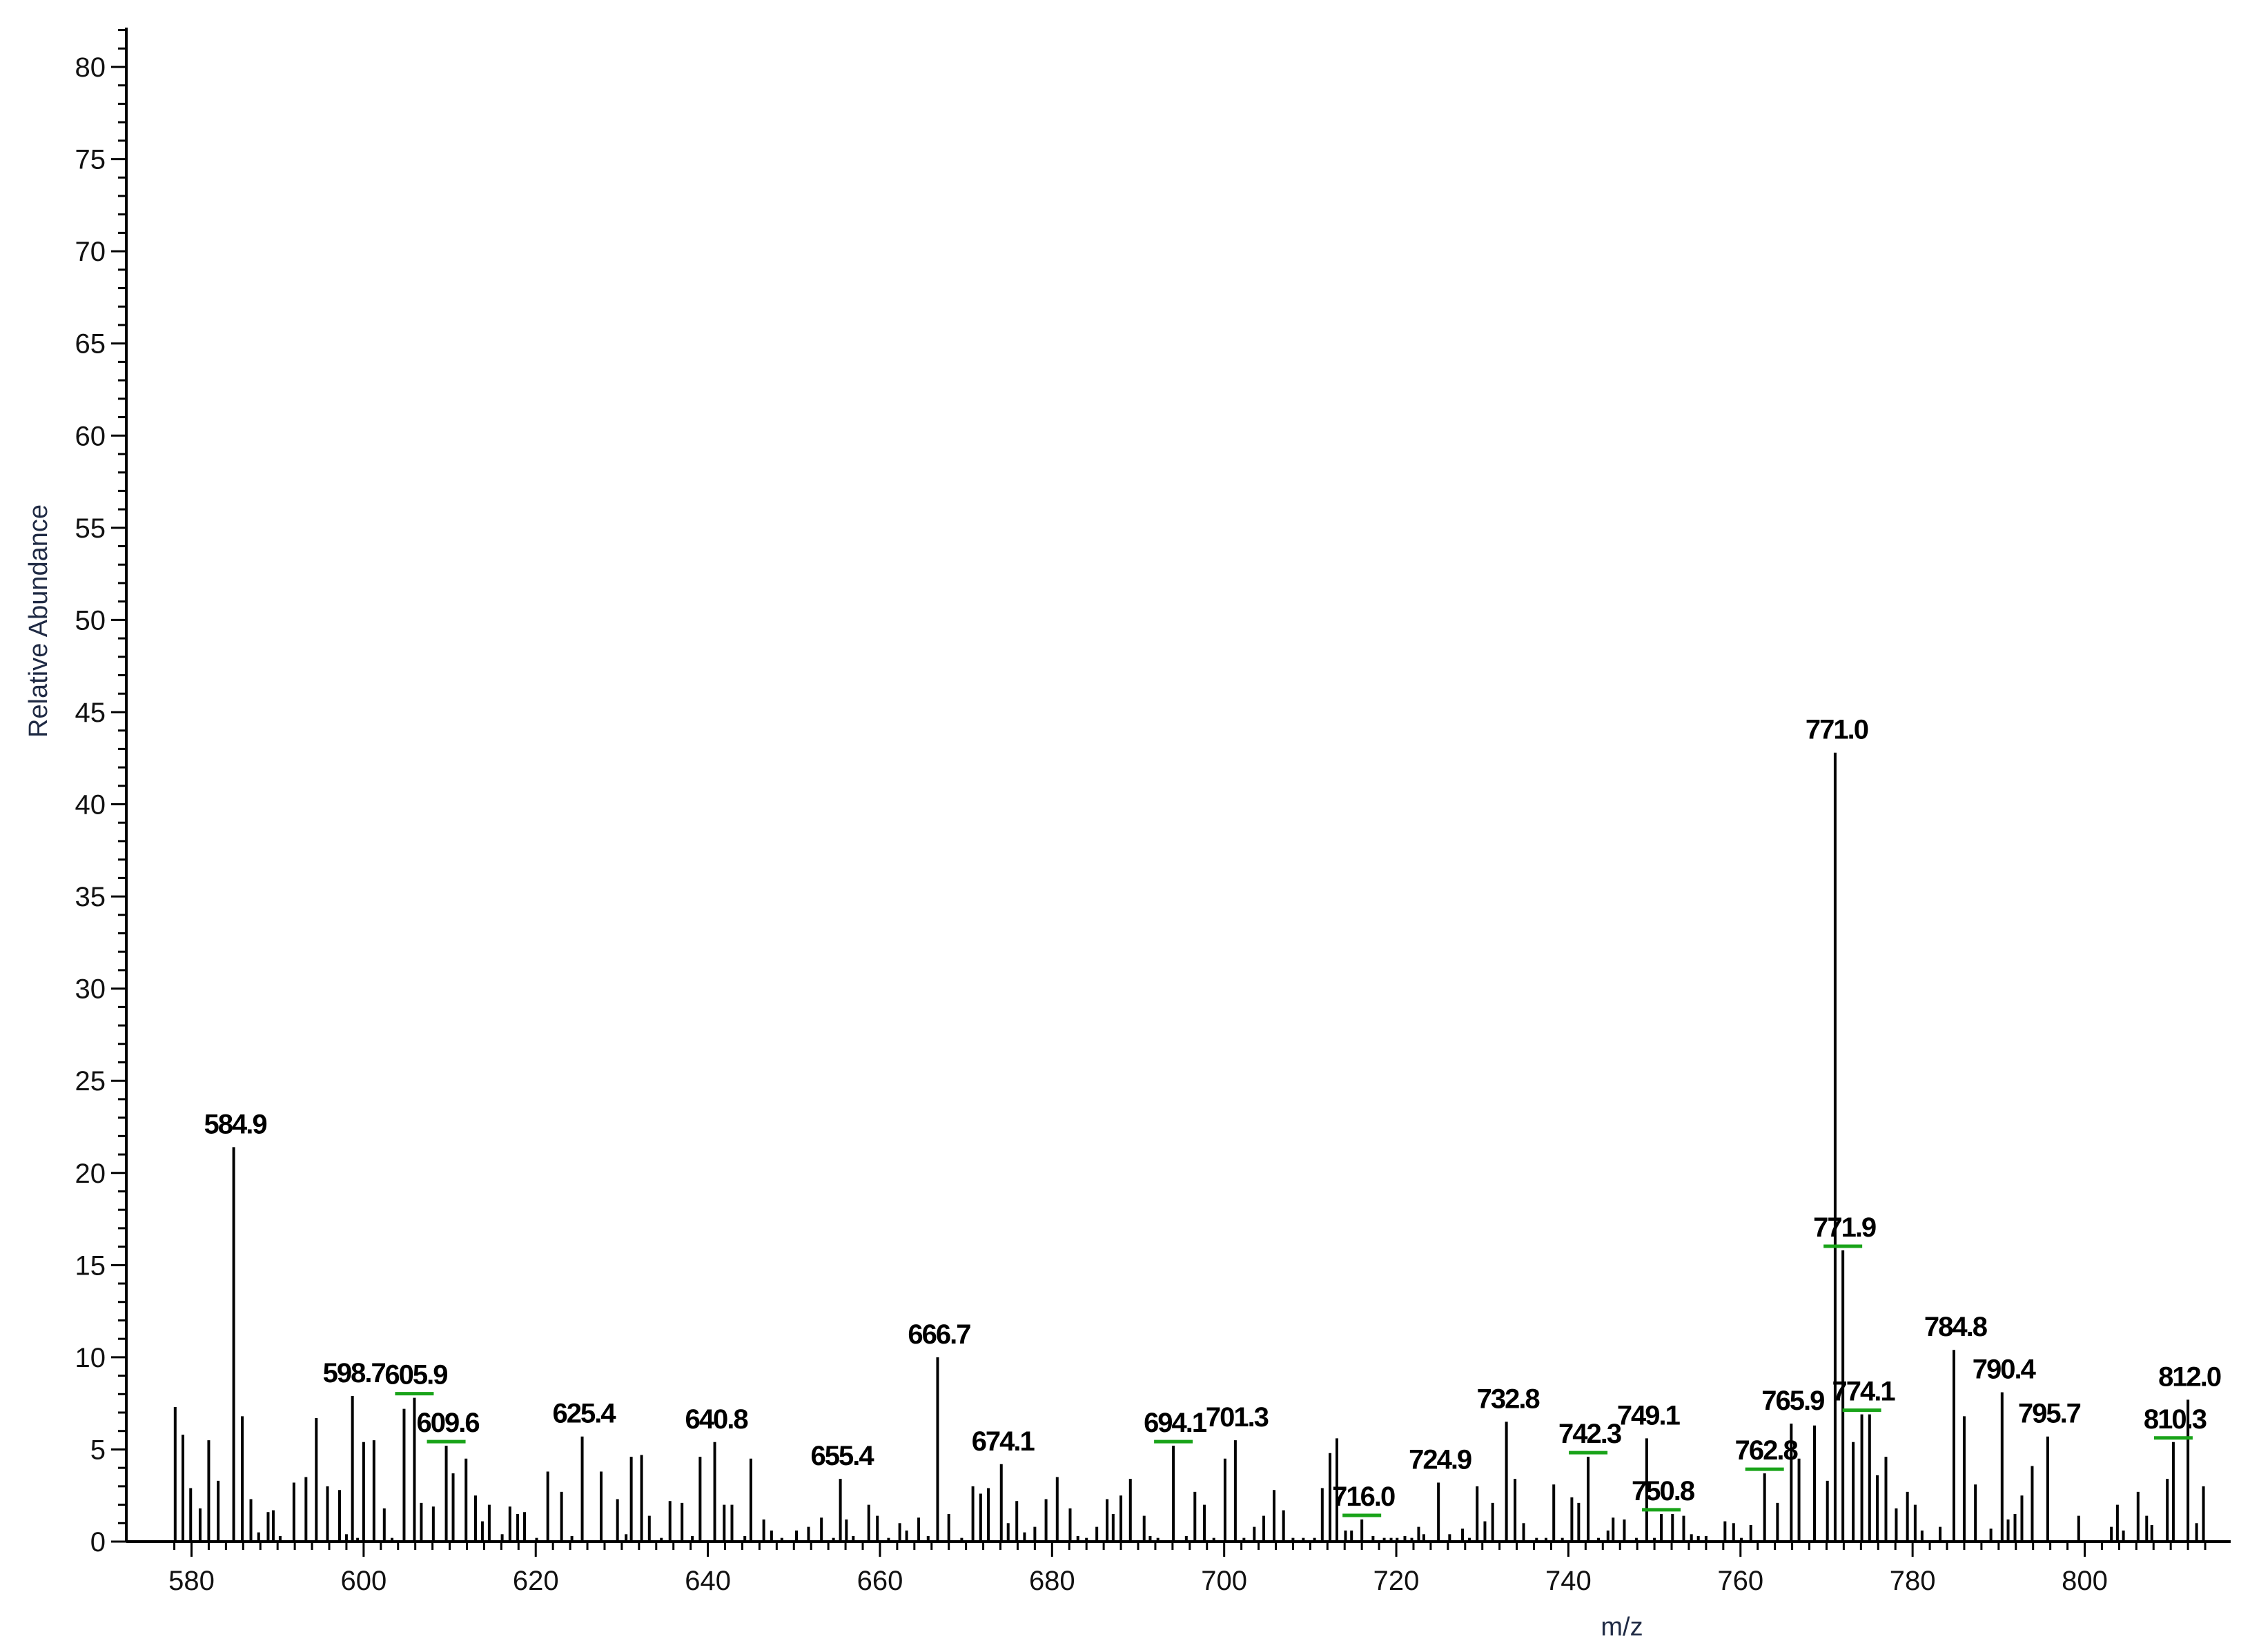  I want to click on peak-label: 694.1, so click(1175, 1423).